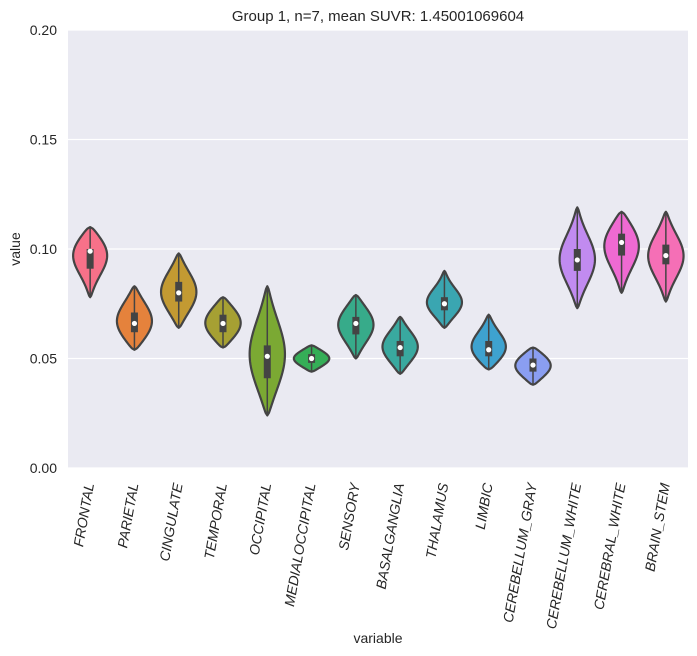  What do you see at coordinates (378, 16) in the screenshot?
I see `chart-title: Group 1, n=7, mean SUVR: 1.45001069604` at bounding box center [378, 16].